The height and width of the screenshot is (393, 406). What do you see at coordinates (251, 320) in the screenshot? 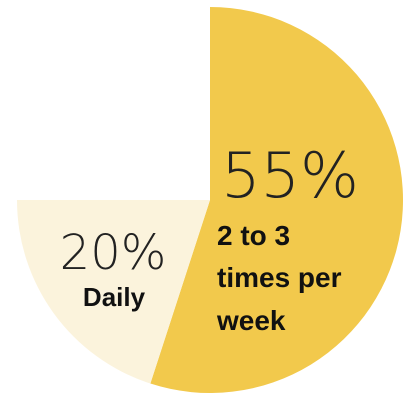
I see `slice-label-line-3: week` at bounding box center [251, 320].